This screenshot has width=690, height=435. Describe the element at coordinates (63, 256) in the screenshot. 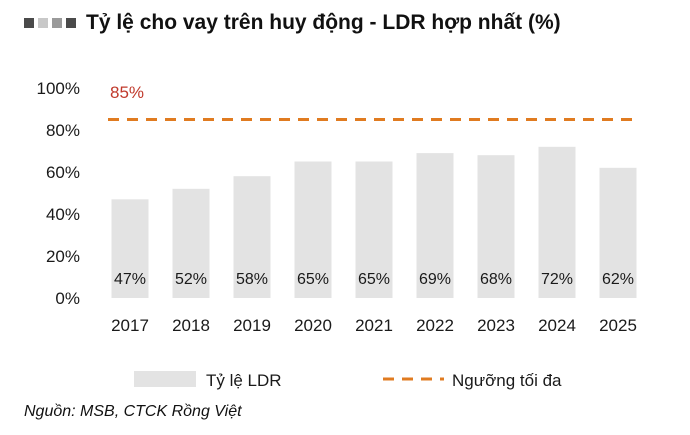

I see `y-tick-label: 20%` at that location.